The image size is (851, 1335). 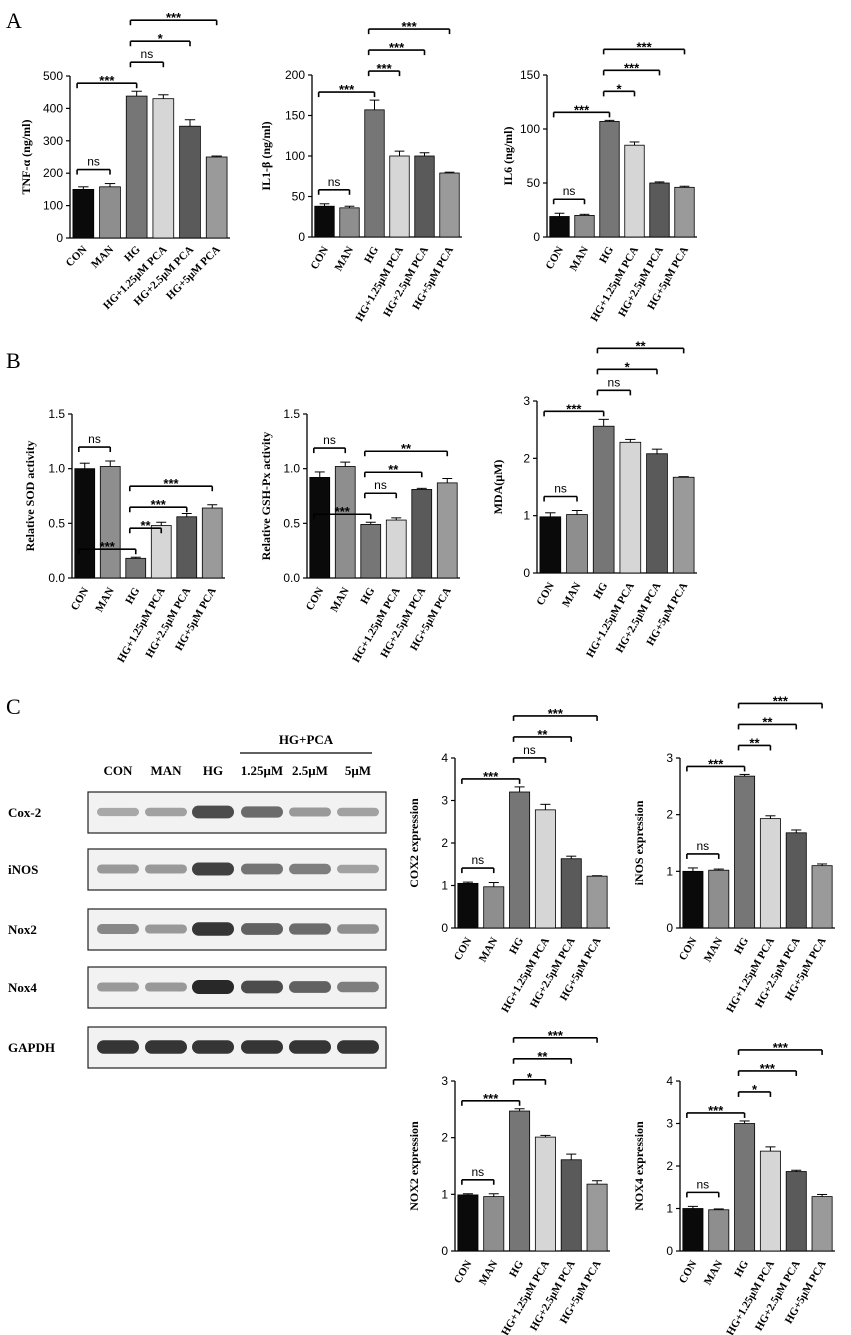 I want to click on y-tick-label: 1, so click(x=444, y=1194).